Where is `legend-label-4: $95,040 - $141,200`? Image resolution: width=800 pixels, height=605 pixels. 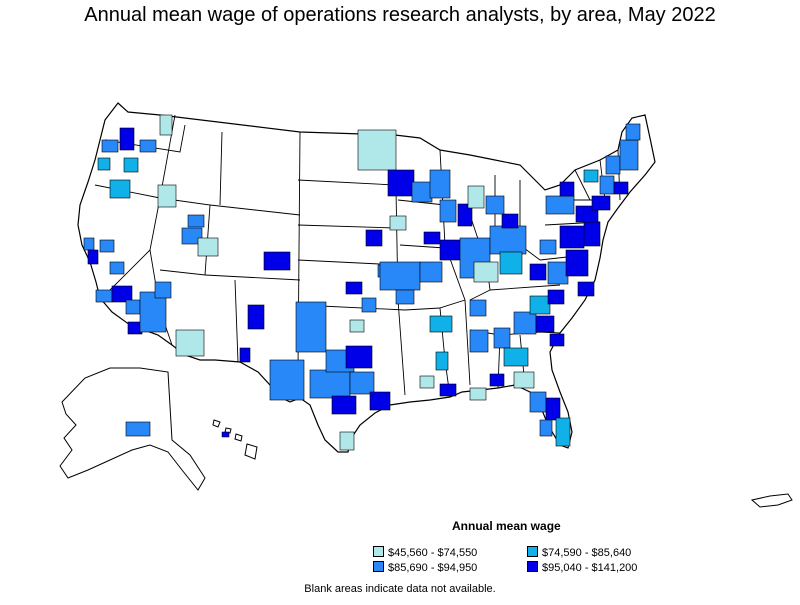 legend-label-4: $95,040 - $141,200 is located at coordinates (590, 568).